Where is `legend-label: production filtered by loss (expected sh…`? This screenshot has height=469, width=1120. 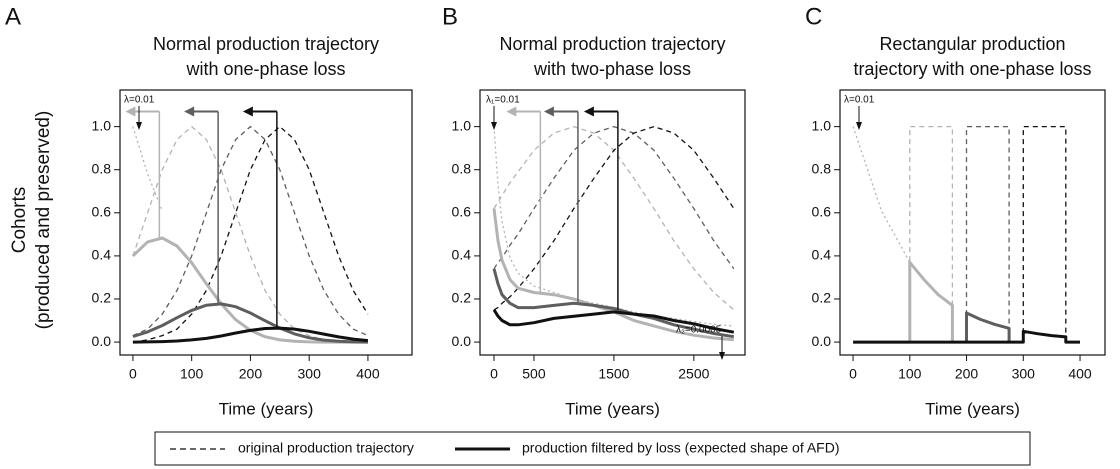 legend-label: production filtered by loss (expected sh… is located at coordinates (681, 448).